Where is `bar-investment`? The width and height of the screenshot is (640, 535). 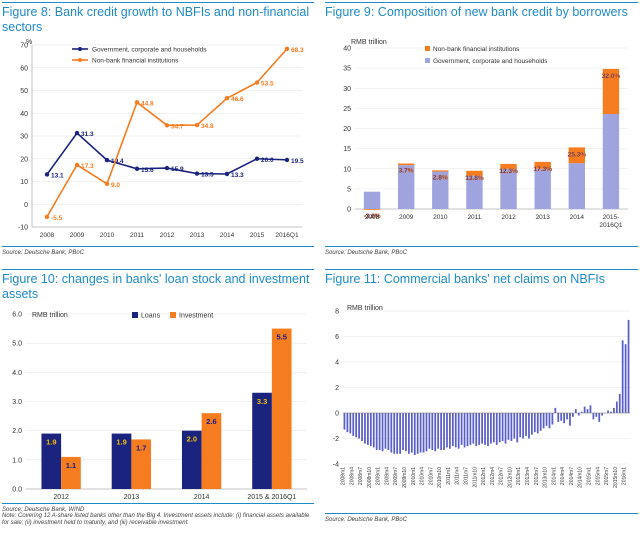 bar-investment is located at coordinates (281, 408).